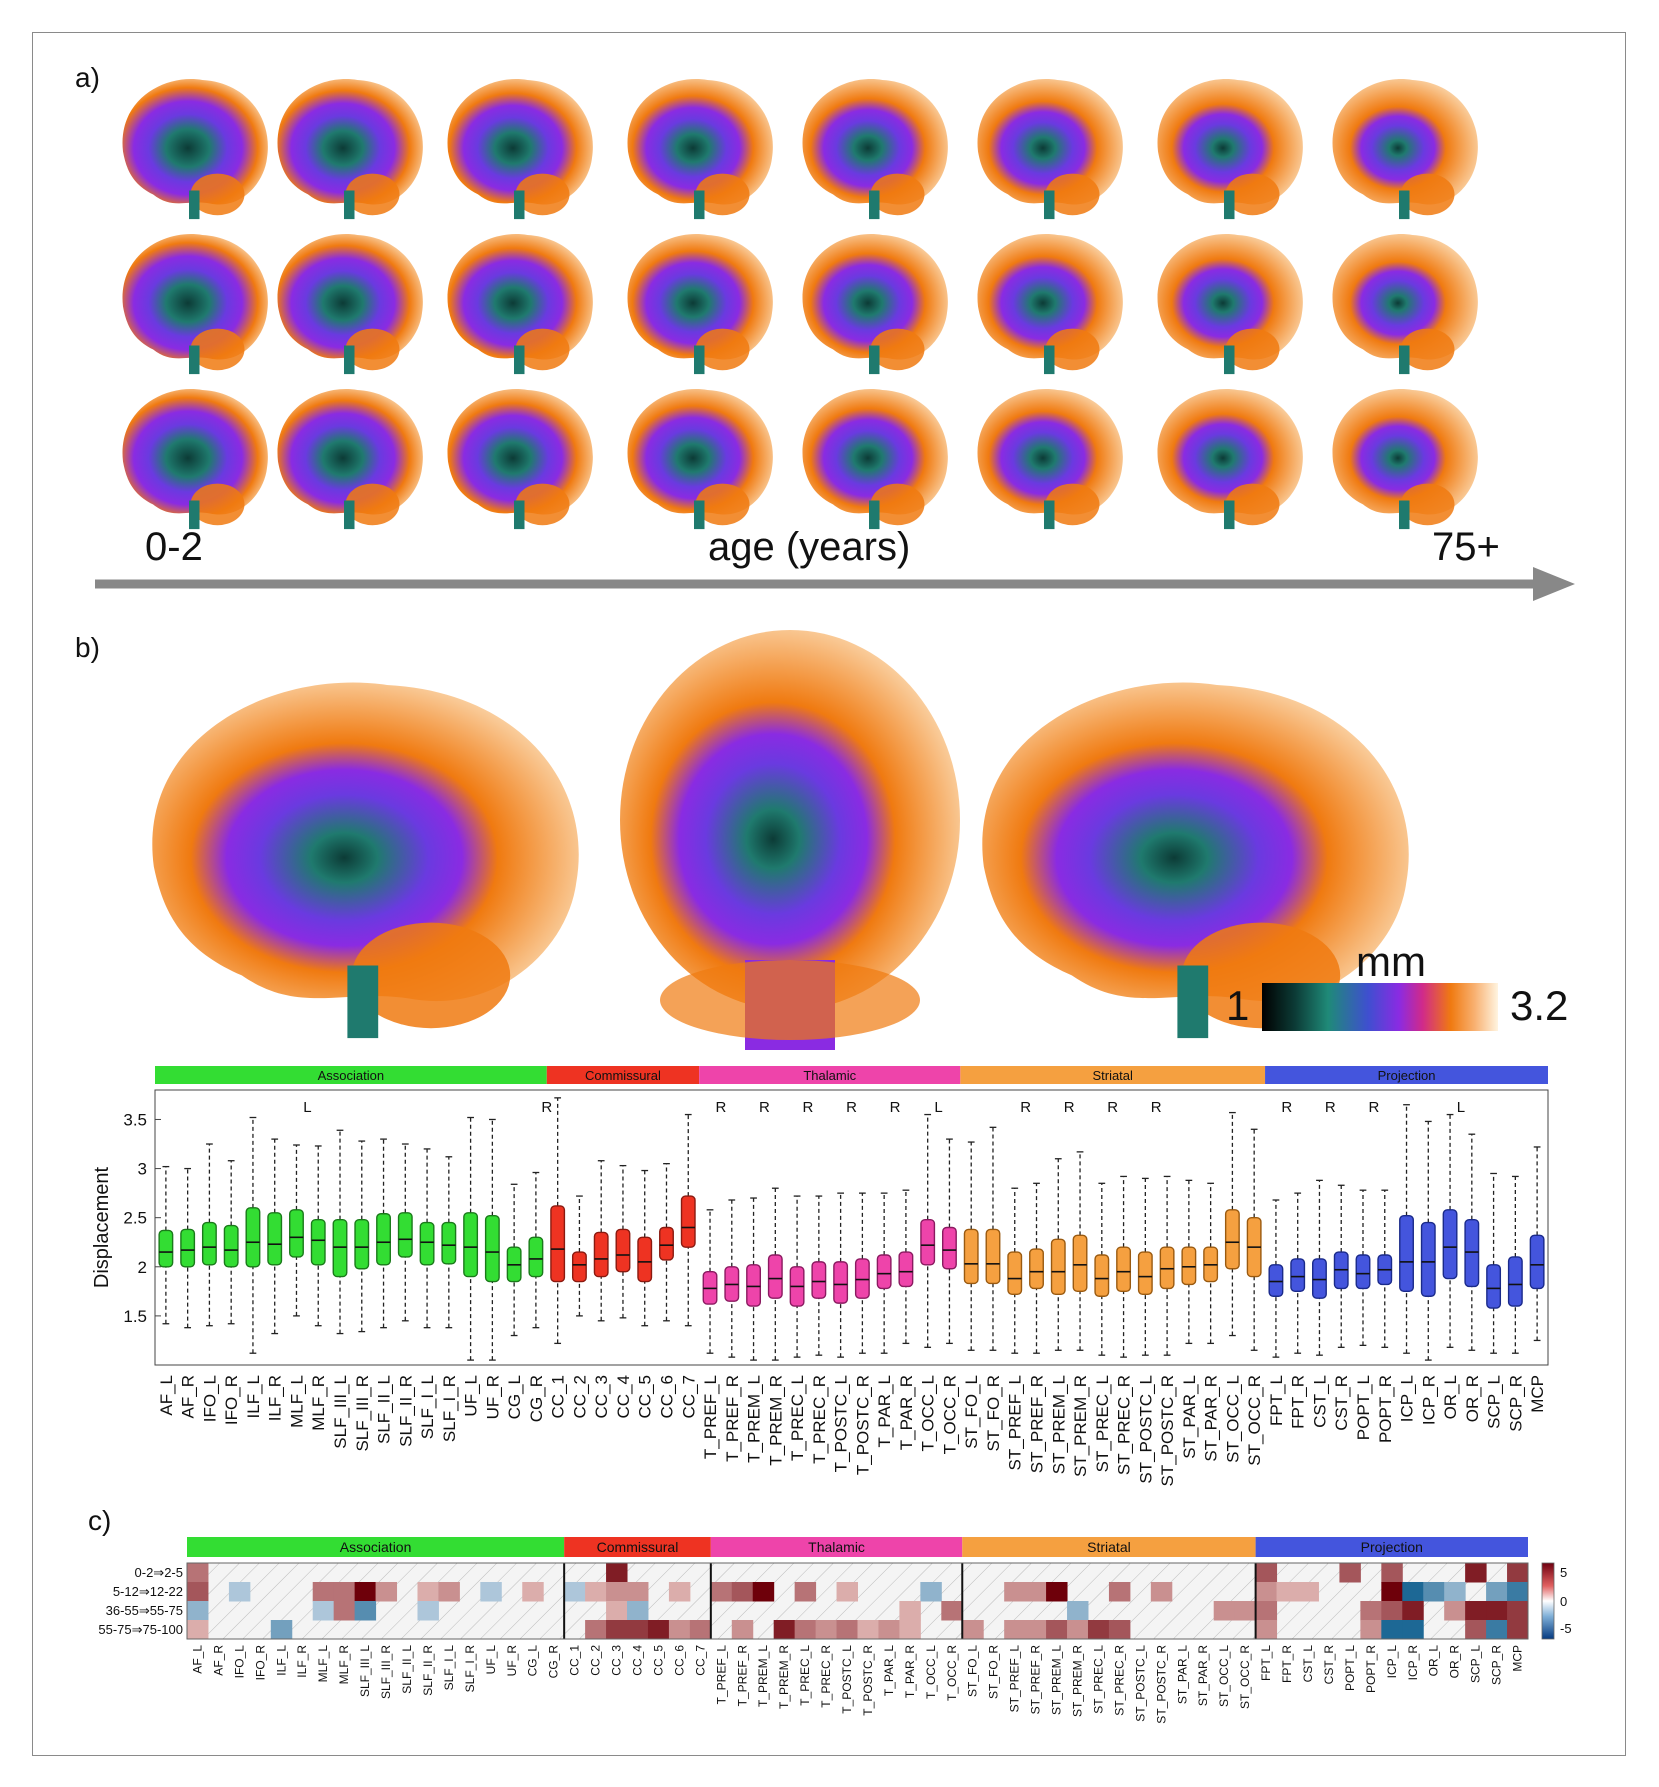 This screenshot has width=1659, height=1787. What do you see at coordinates (910, 1671) in the screenshot?
I see `heatmap-x-label: T_PAR_R` at bounding box center [910, 1671].